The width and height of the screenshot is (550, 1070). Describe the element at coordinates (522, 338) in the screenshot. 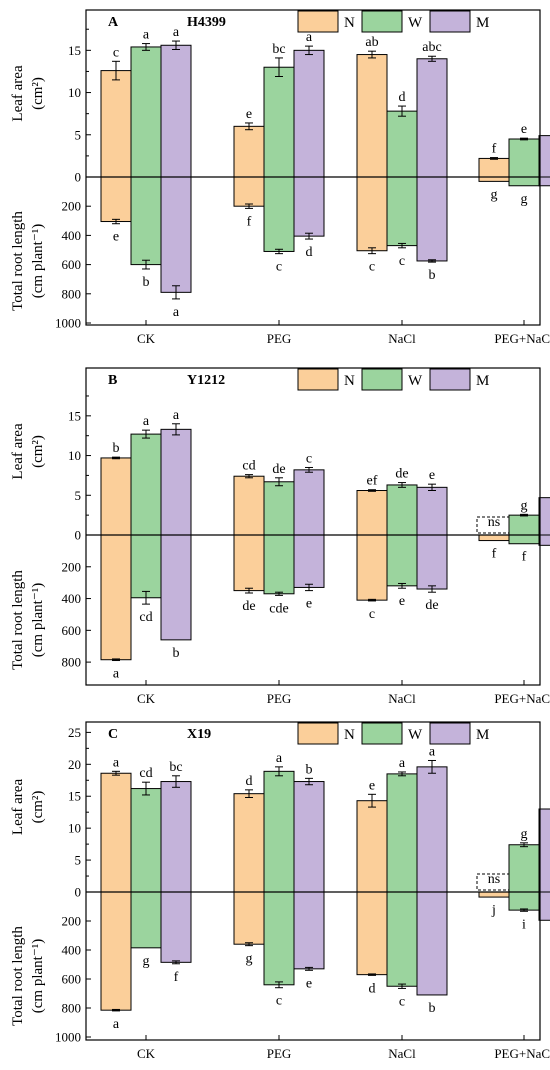

I see `x-category-label: PEG+NaCl` at that location.